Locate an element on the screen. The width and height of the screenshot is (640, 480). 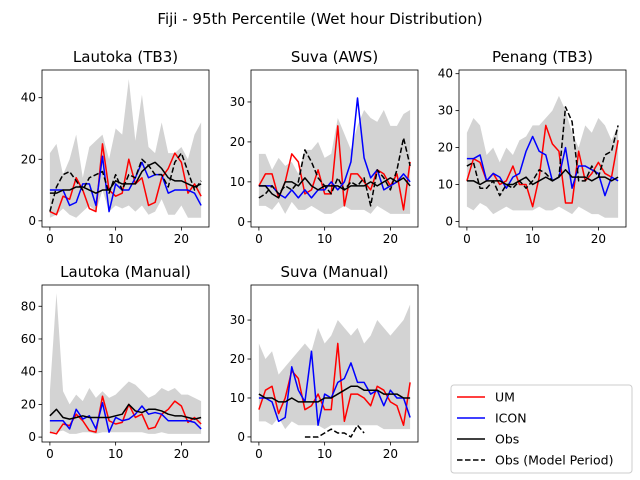
legend-label: Obs is located at coordinates (507, 439).